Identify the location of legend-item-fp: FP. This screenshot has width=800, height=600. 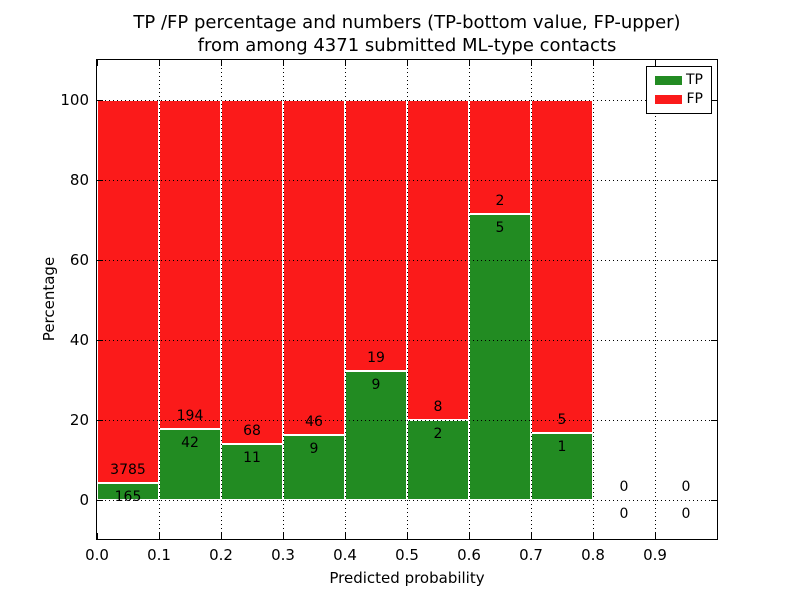
(679, 99).